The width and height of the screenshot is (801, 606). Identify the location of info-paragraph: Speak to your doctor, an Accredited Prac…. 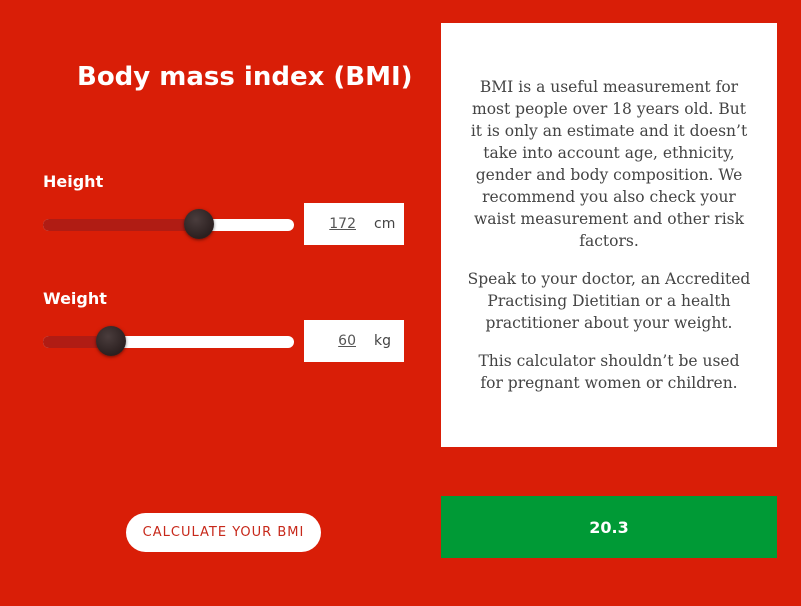
(609, 301).